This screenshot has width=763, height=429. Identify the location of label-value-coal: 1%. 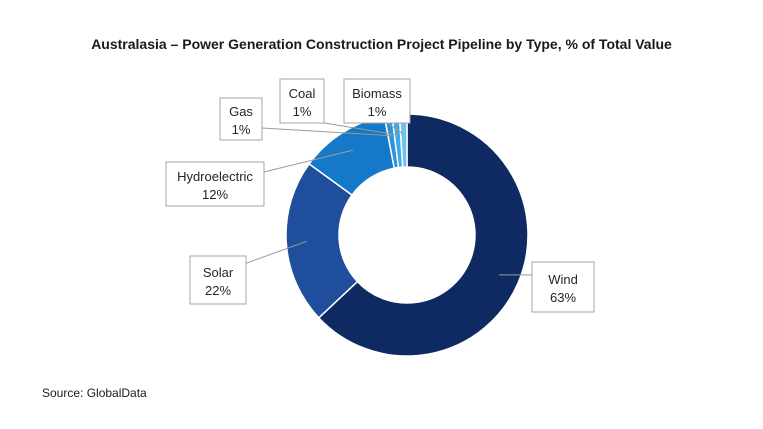
(302, 111).